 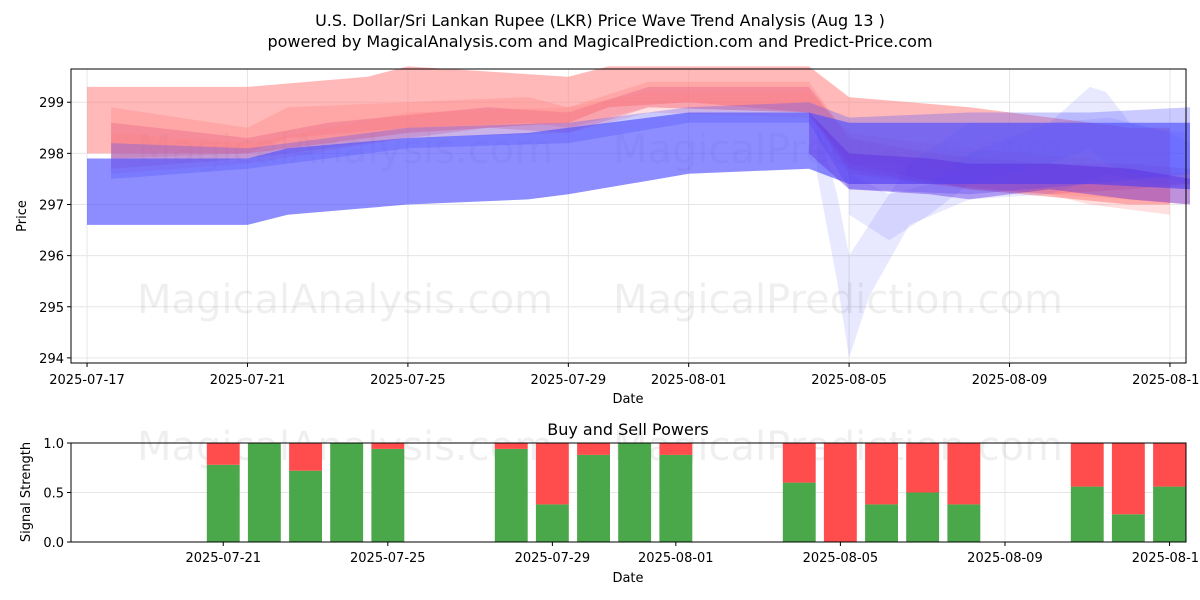 What do you see at coordinates (51, 103) in the screenshot?
I see `price-y-tick-label: 299` at bounding box center [51, 103].